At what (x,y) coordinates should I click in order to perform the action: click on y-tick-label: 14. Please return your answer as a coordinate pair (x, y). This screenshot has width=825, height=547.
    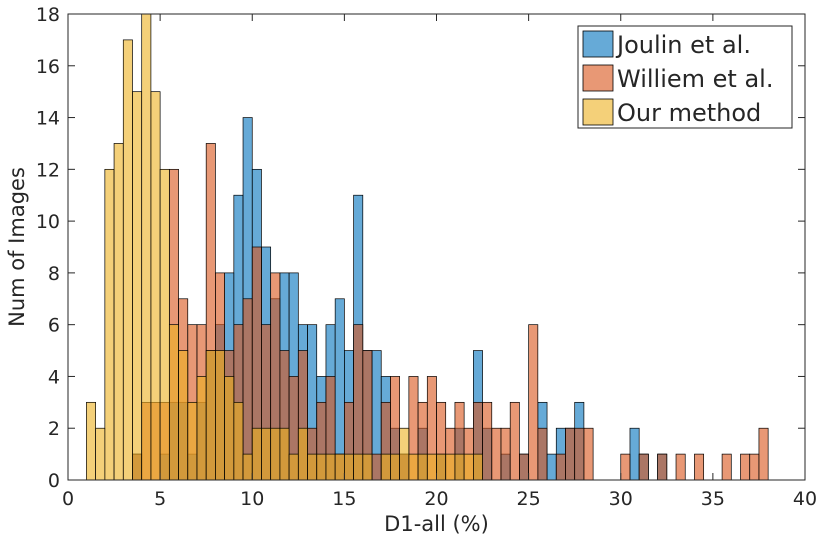
    Looking at the image, I should click on (48, 119).